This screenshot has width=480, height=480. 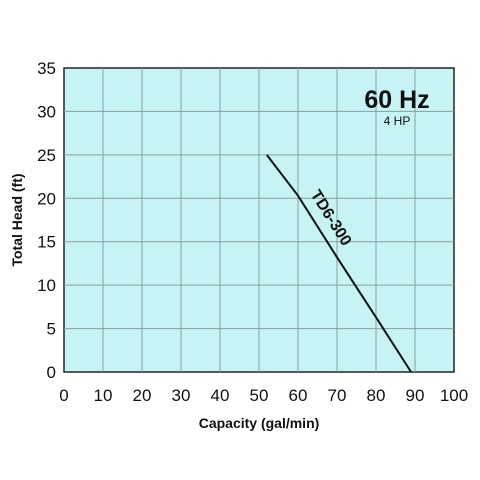 What do you see at coordinates (259, 423) in the screenshot?
I see `x-axis-title: Capacity (gal/min)` at bounding box center [259, 423].